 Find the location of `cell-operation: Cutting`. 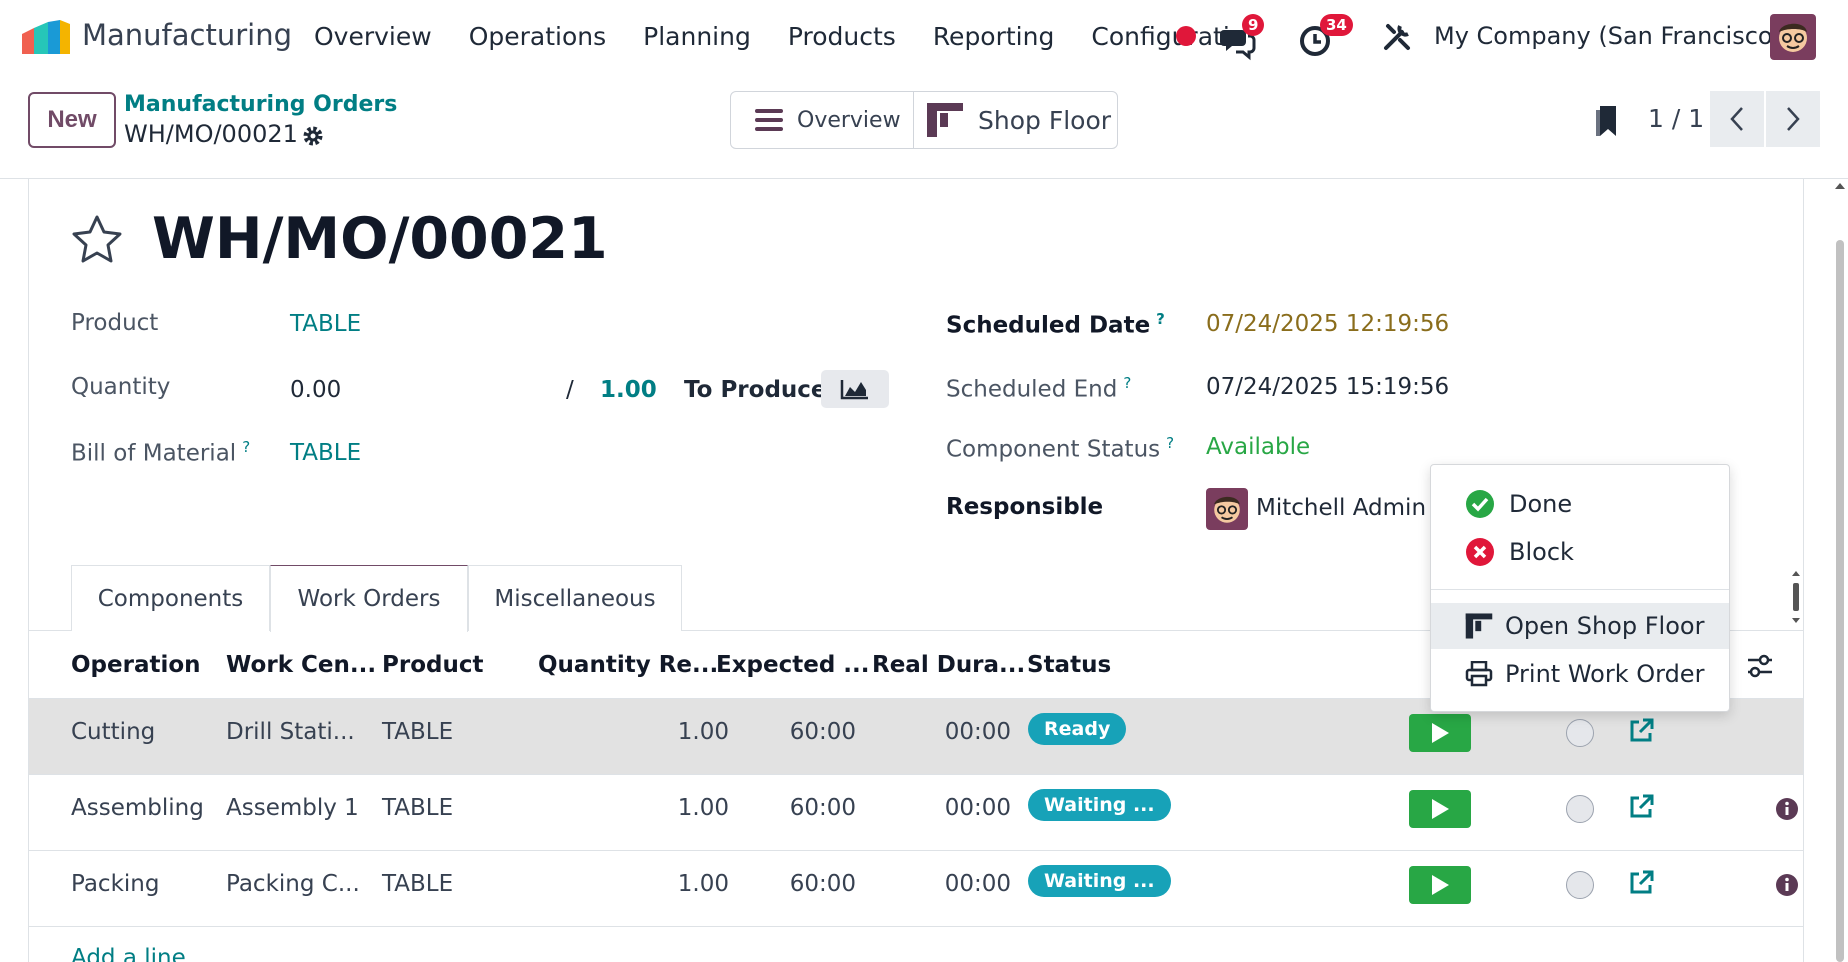

cell-operation: Cutting is located at coordinates (113, 732).